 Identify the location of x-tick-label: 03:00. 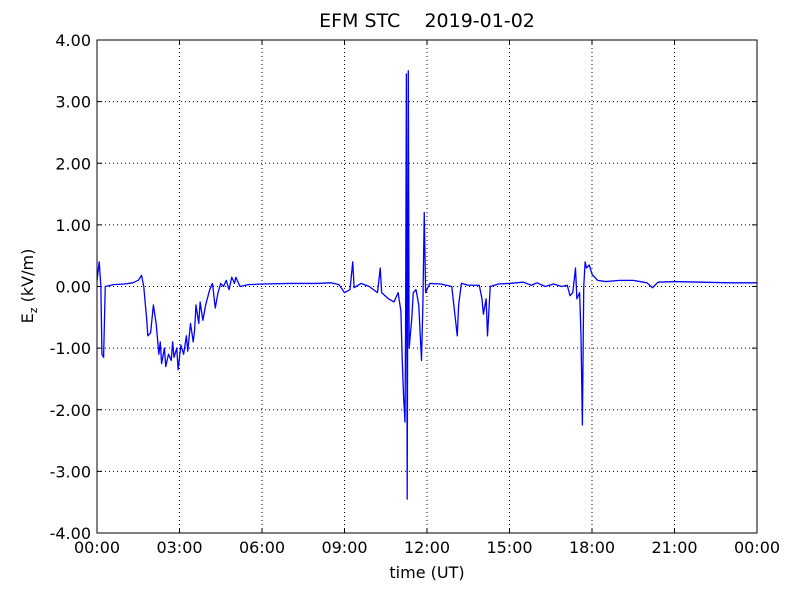
(179, 547).